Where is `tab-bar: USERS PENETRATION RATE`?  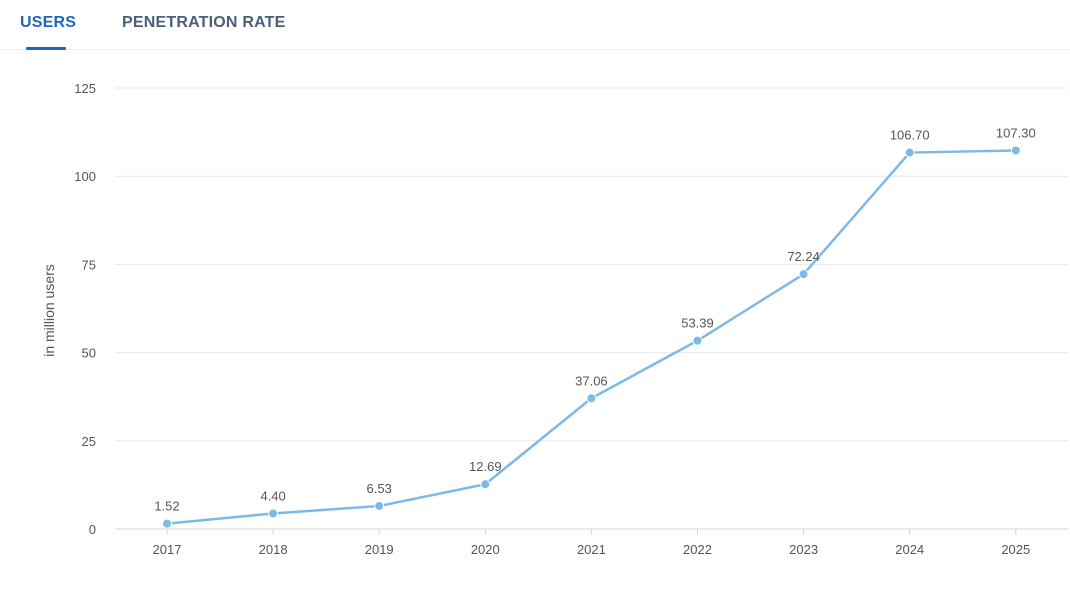 tab-bar: USERS PENETRATION RATE is located at coordinates (535, 25).